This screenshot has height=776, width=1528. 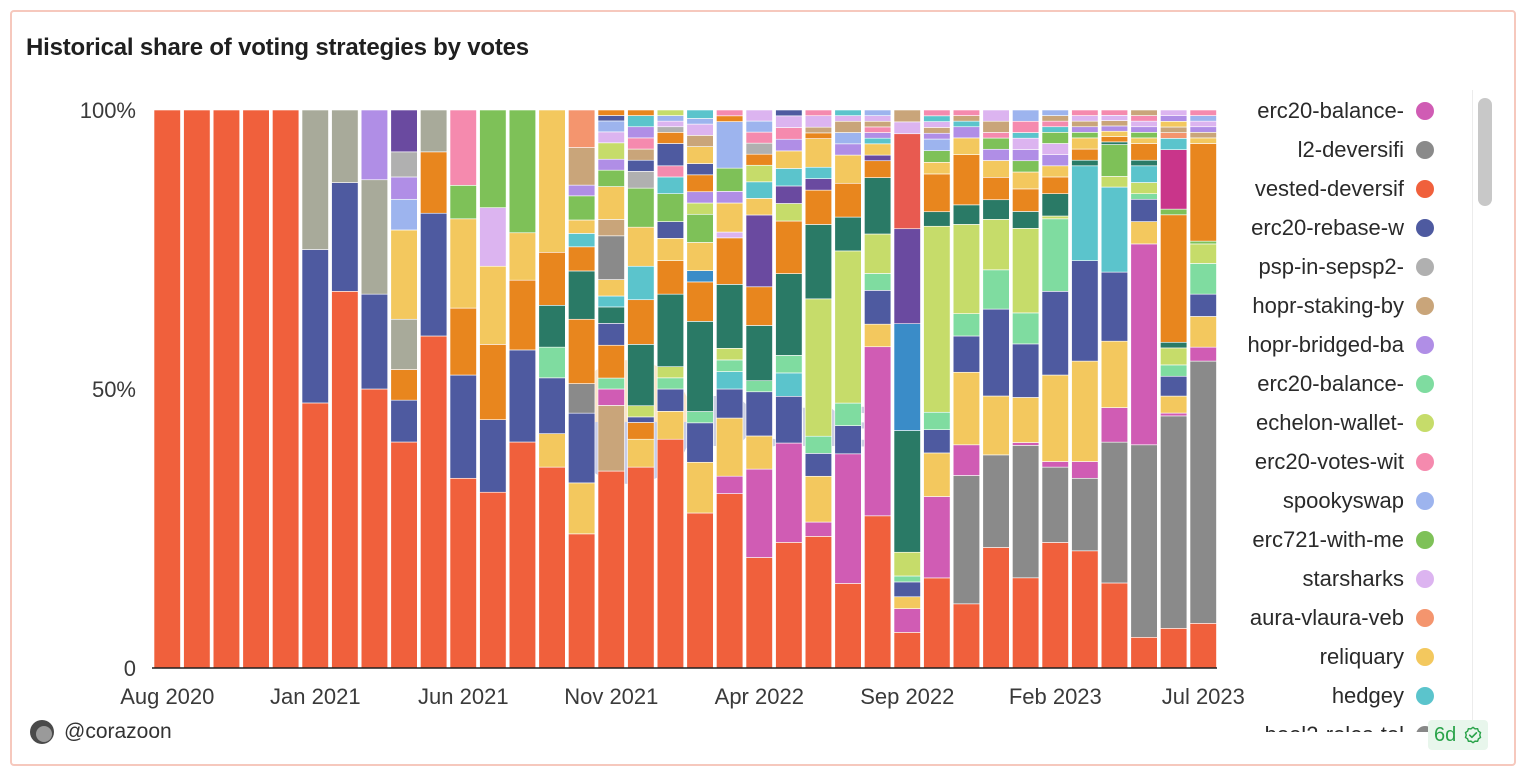 What do you see at coordinates (1332, 189) in the screenshot?
I see `legend-item: vested-deversif` at bounding box center [1332, 189].